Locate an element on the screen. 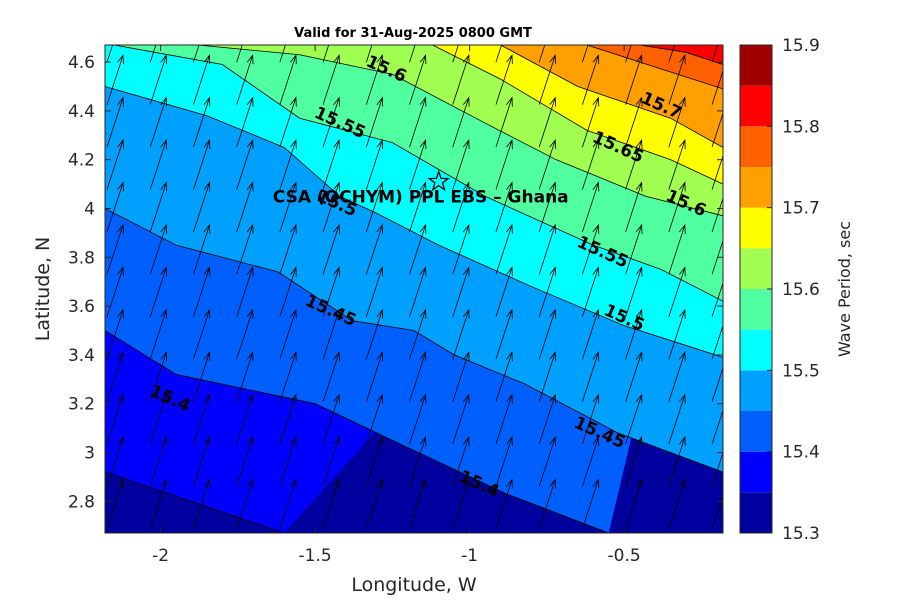 The width and height of the screenshot is (900, 600). colorbar-tick-label: 15.3 is located at coordinates (801, 534).